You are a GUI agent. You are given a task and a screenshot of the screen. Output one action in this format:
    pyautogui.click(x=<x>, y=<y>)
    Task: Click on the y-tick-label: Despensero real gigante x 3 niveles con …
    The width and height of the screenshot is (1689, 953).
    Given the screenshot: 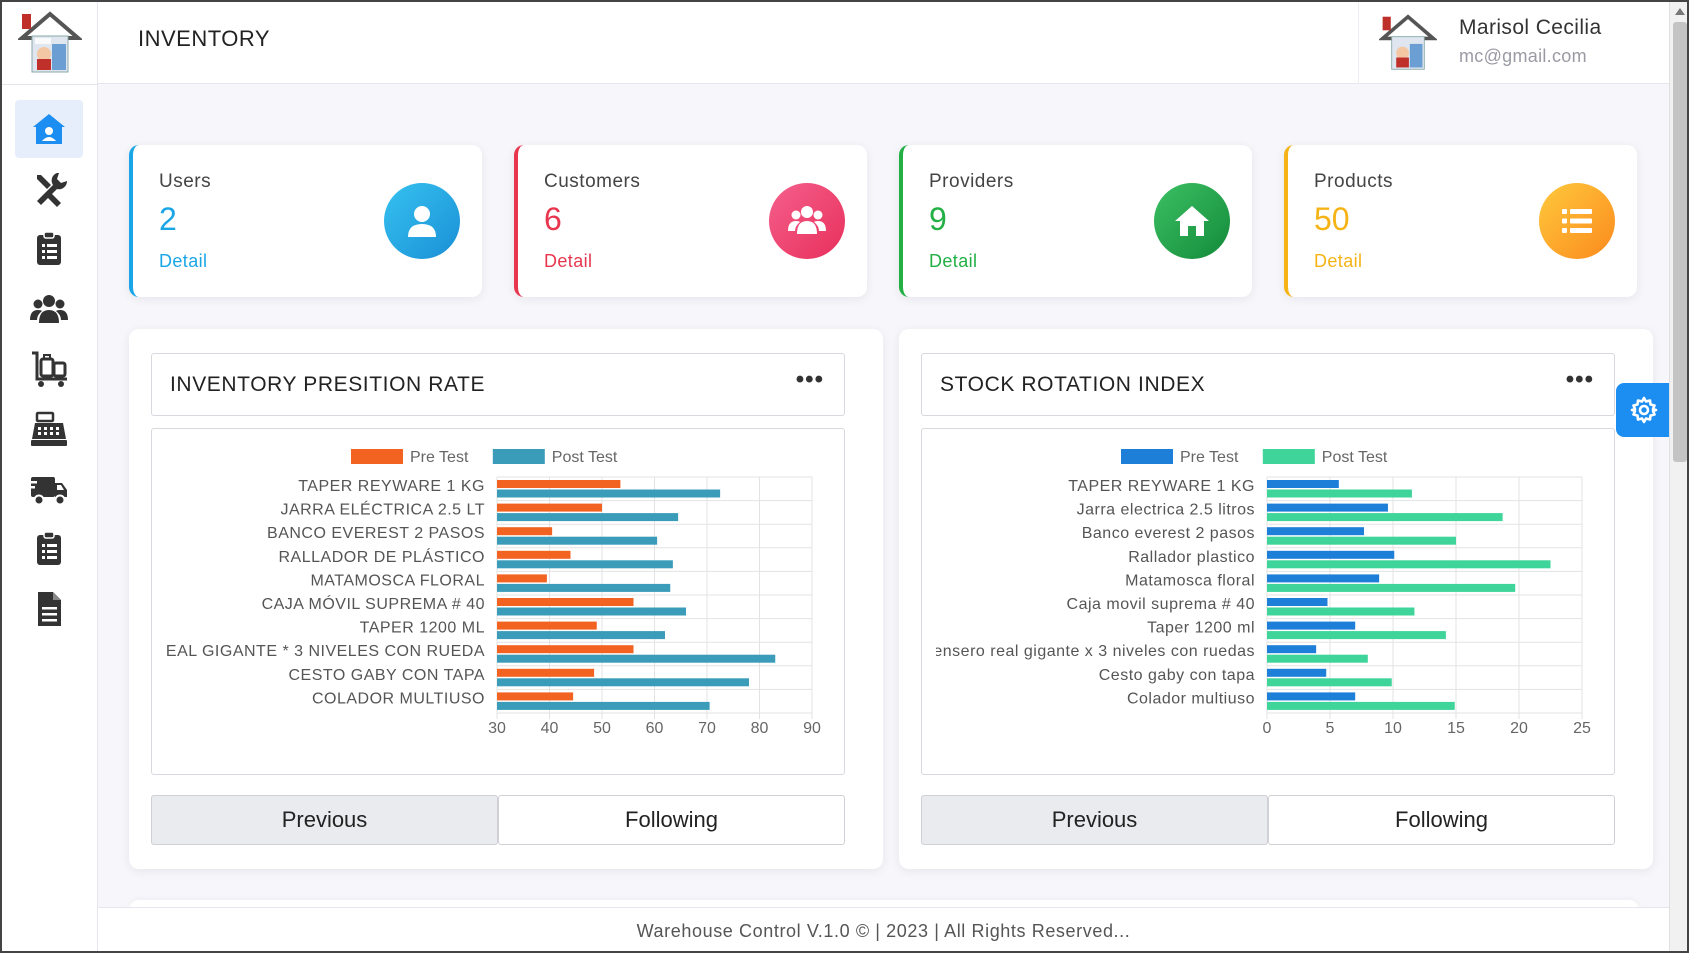 What is the action you would take?
    pyautogui.click(x=1088, y=651)
    